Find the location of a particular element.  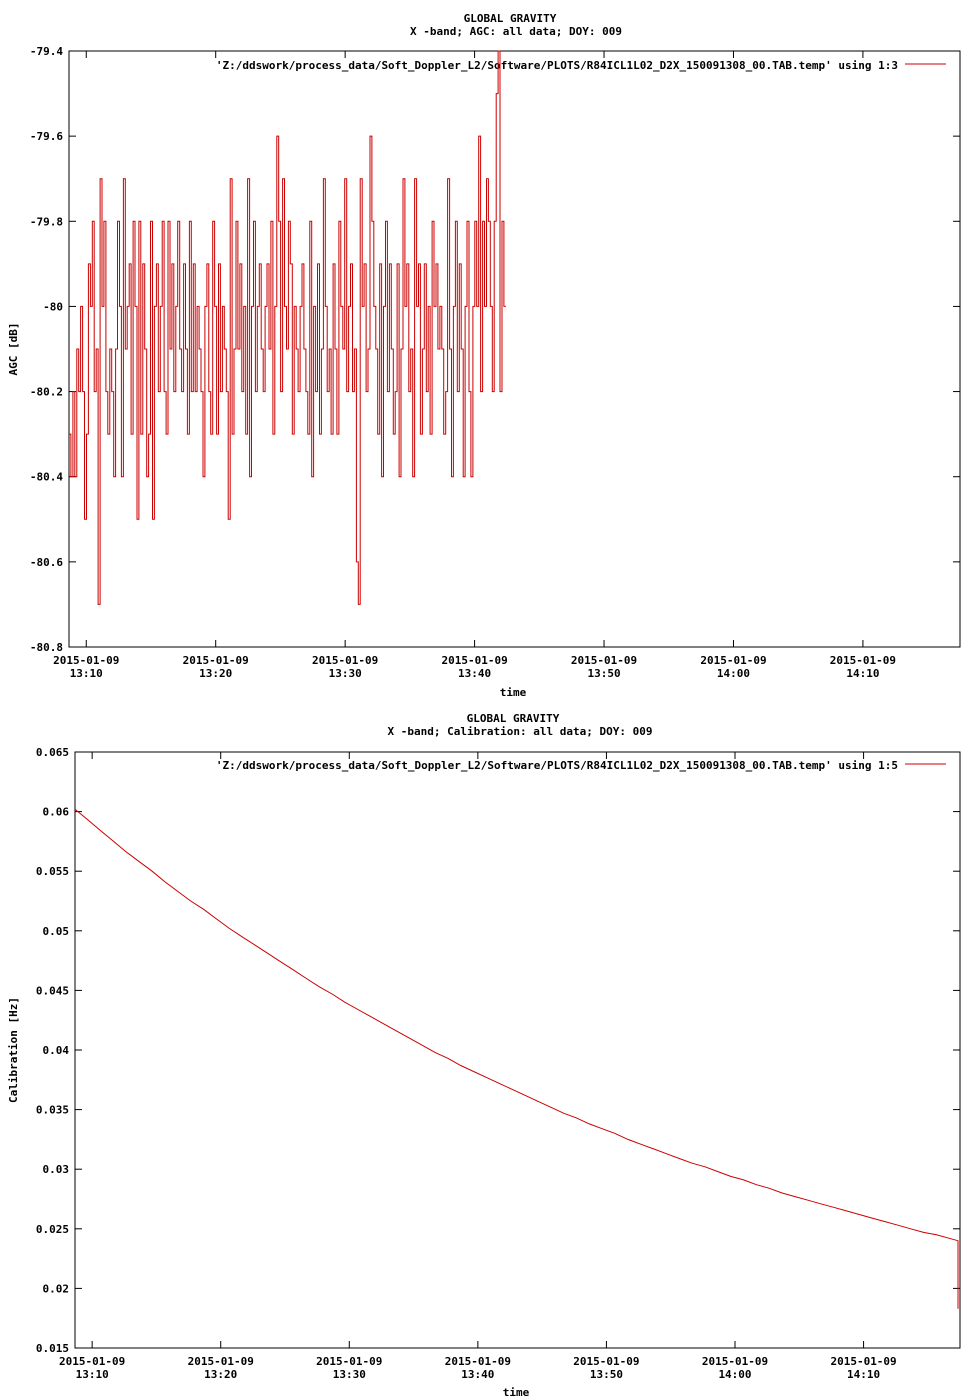

y-tick-label: 0.06 is located at coordinates (56, 812).